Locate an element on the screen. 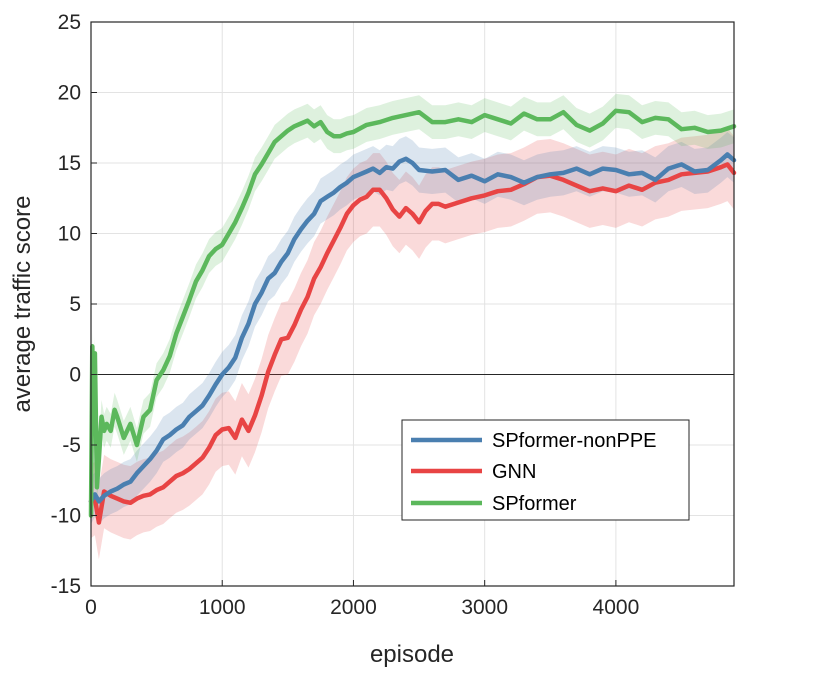 The width and height of the screenshot is (830, 676). y-tick-label: 25 is located at coordinates (69, 22).